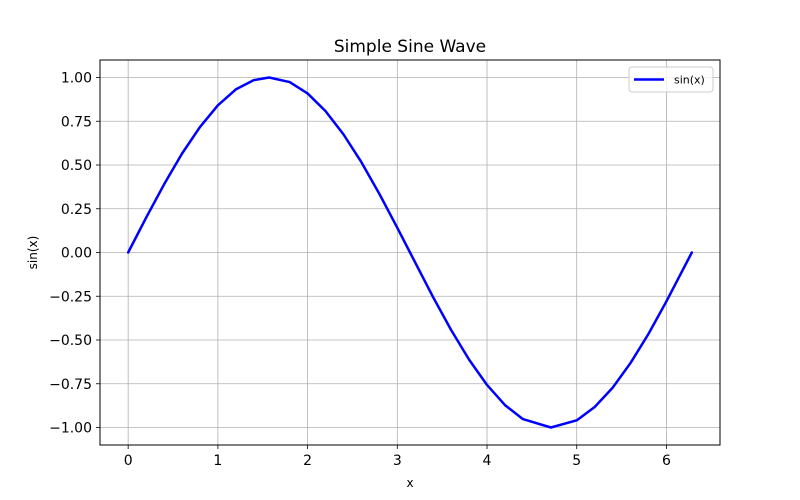 The height and width of the screenshot is (500, 800). Describe the element at coordinates (666, 461) in the screenshot. I see `x-tick-label: 6` at that location.